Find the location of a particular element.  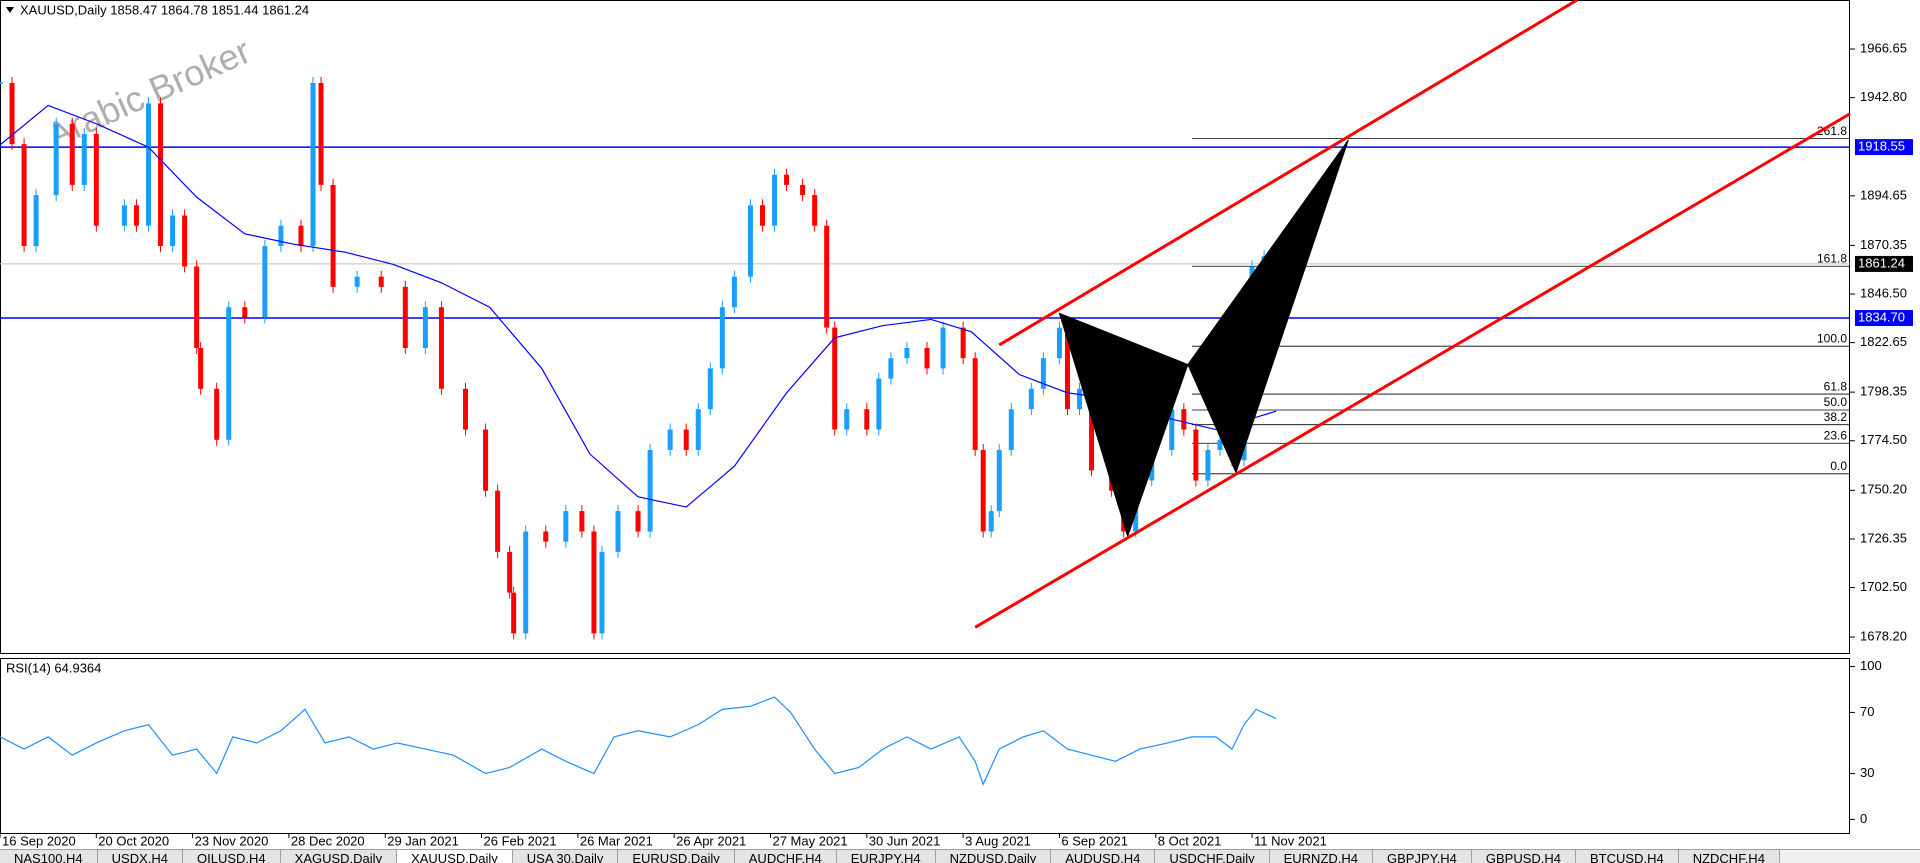

price-label: 1861.24 is located at coordinates (1881, 262).